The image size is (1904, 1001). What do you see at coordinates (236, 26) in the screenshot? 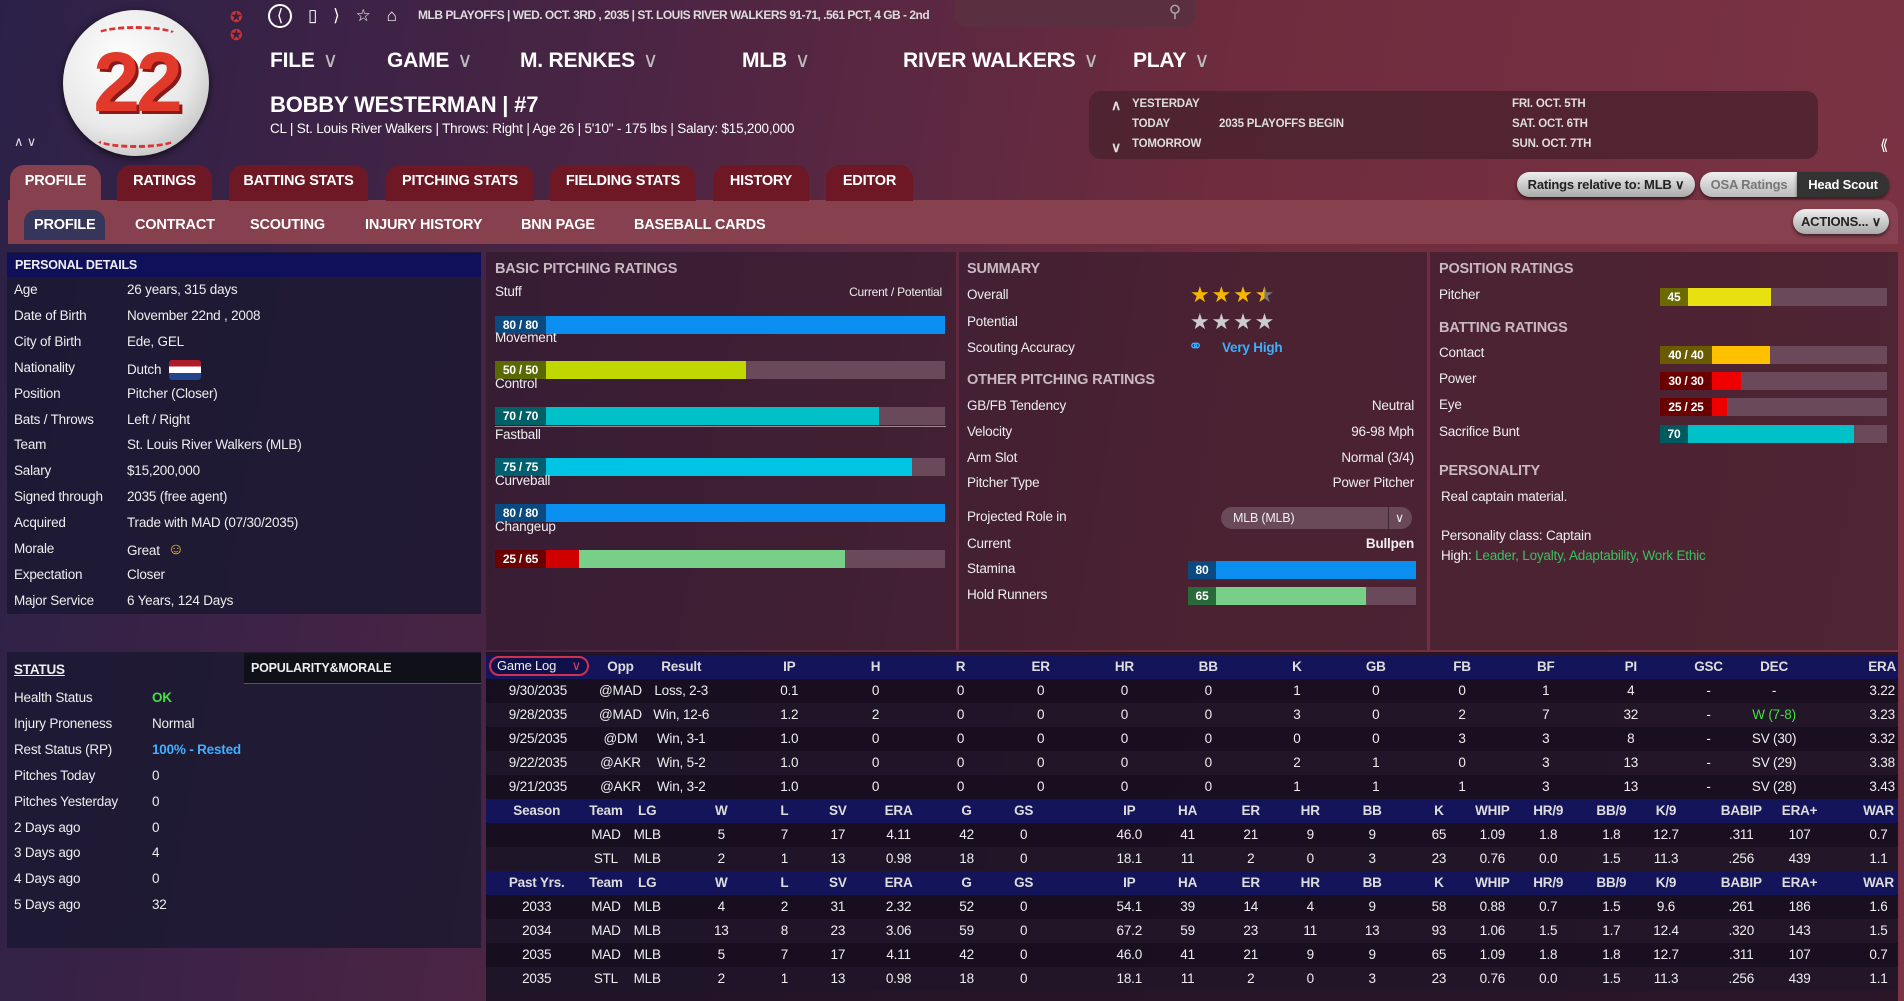
I see `team-badge-icon: ✪ ✪` at bounding box center [236, 26].